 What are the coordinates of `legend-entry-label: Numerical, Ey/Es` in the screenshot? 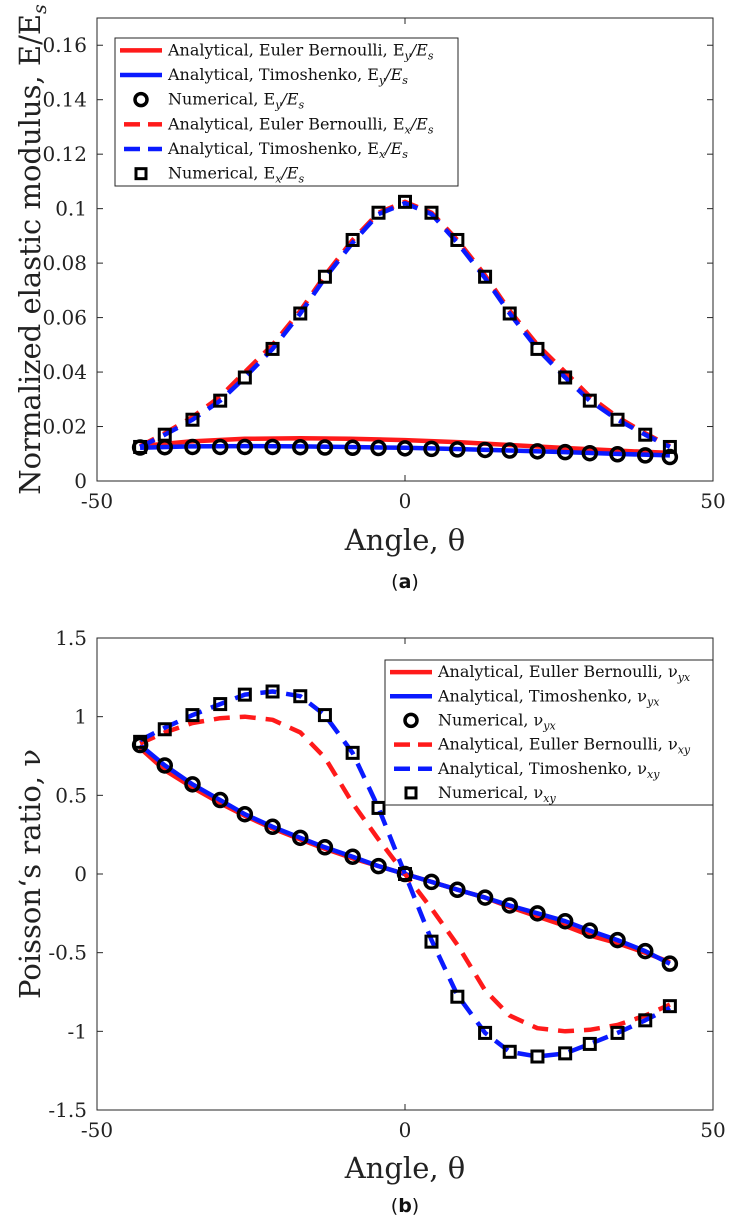 It's located at (236, 101).